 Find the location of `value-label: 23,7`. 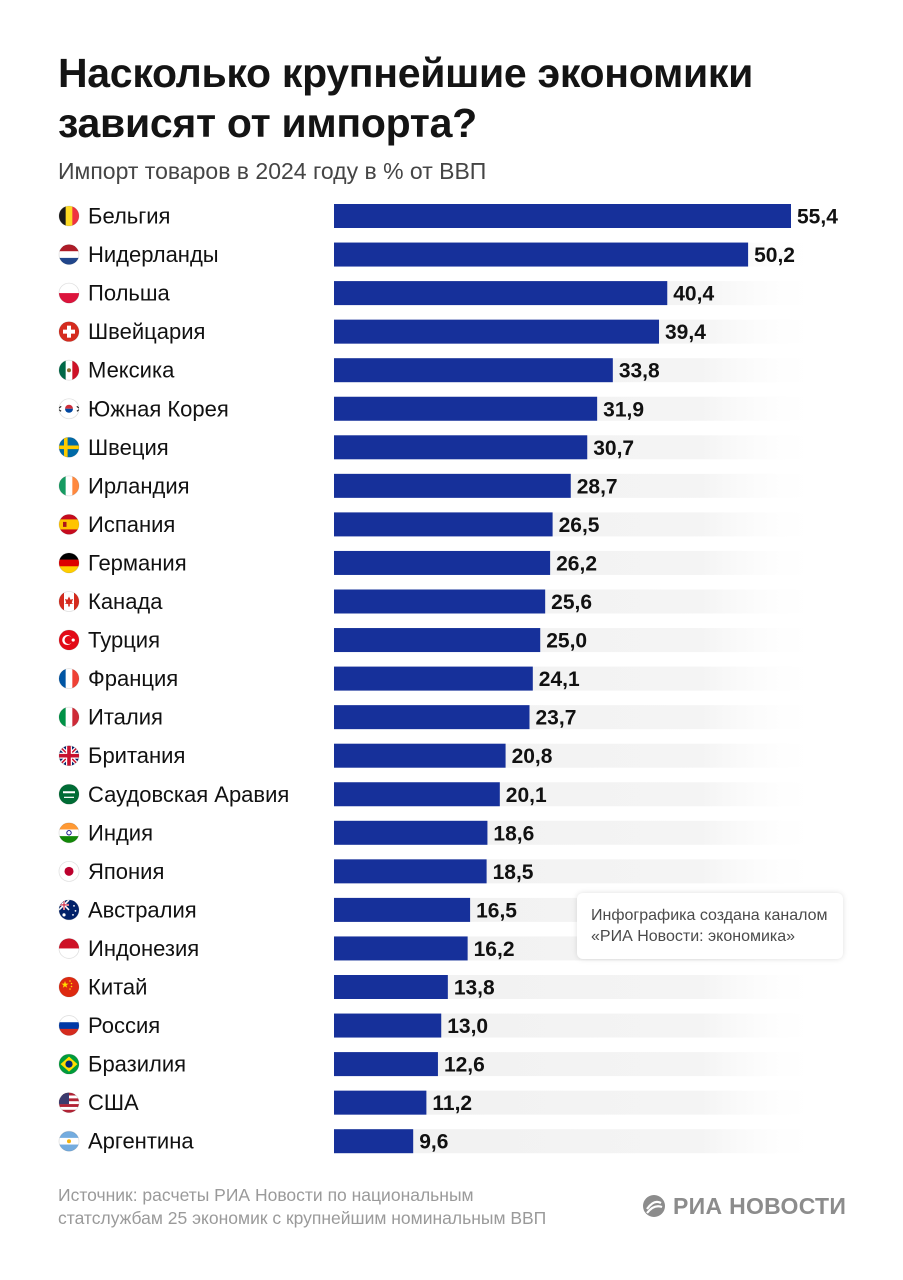

value-label: 23,7 is located at coordinates (556, 718).